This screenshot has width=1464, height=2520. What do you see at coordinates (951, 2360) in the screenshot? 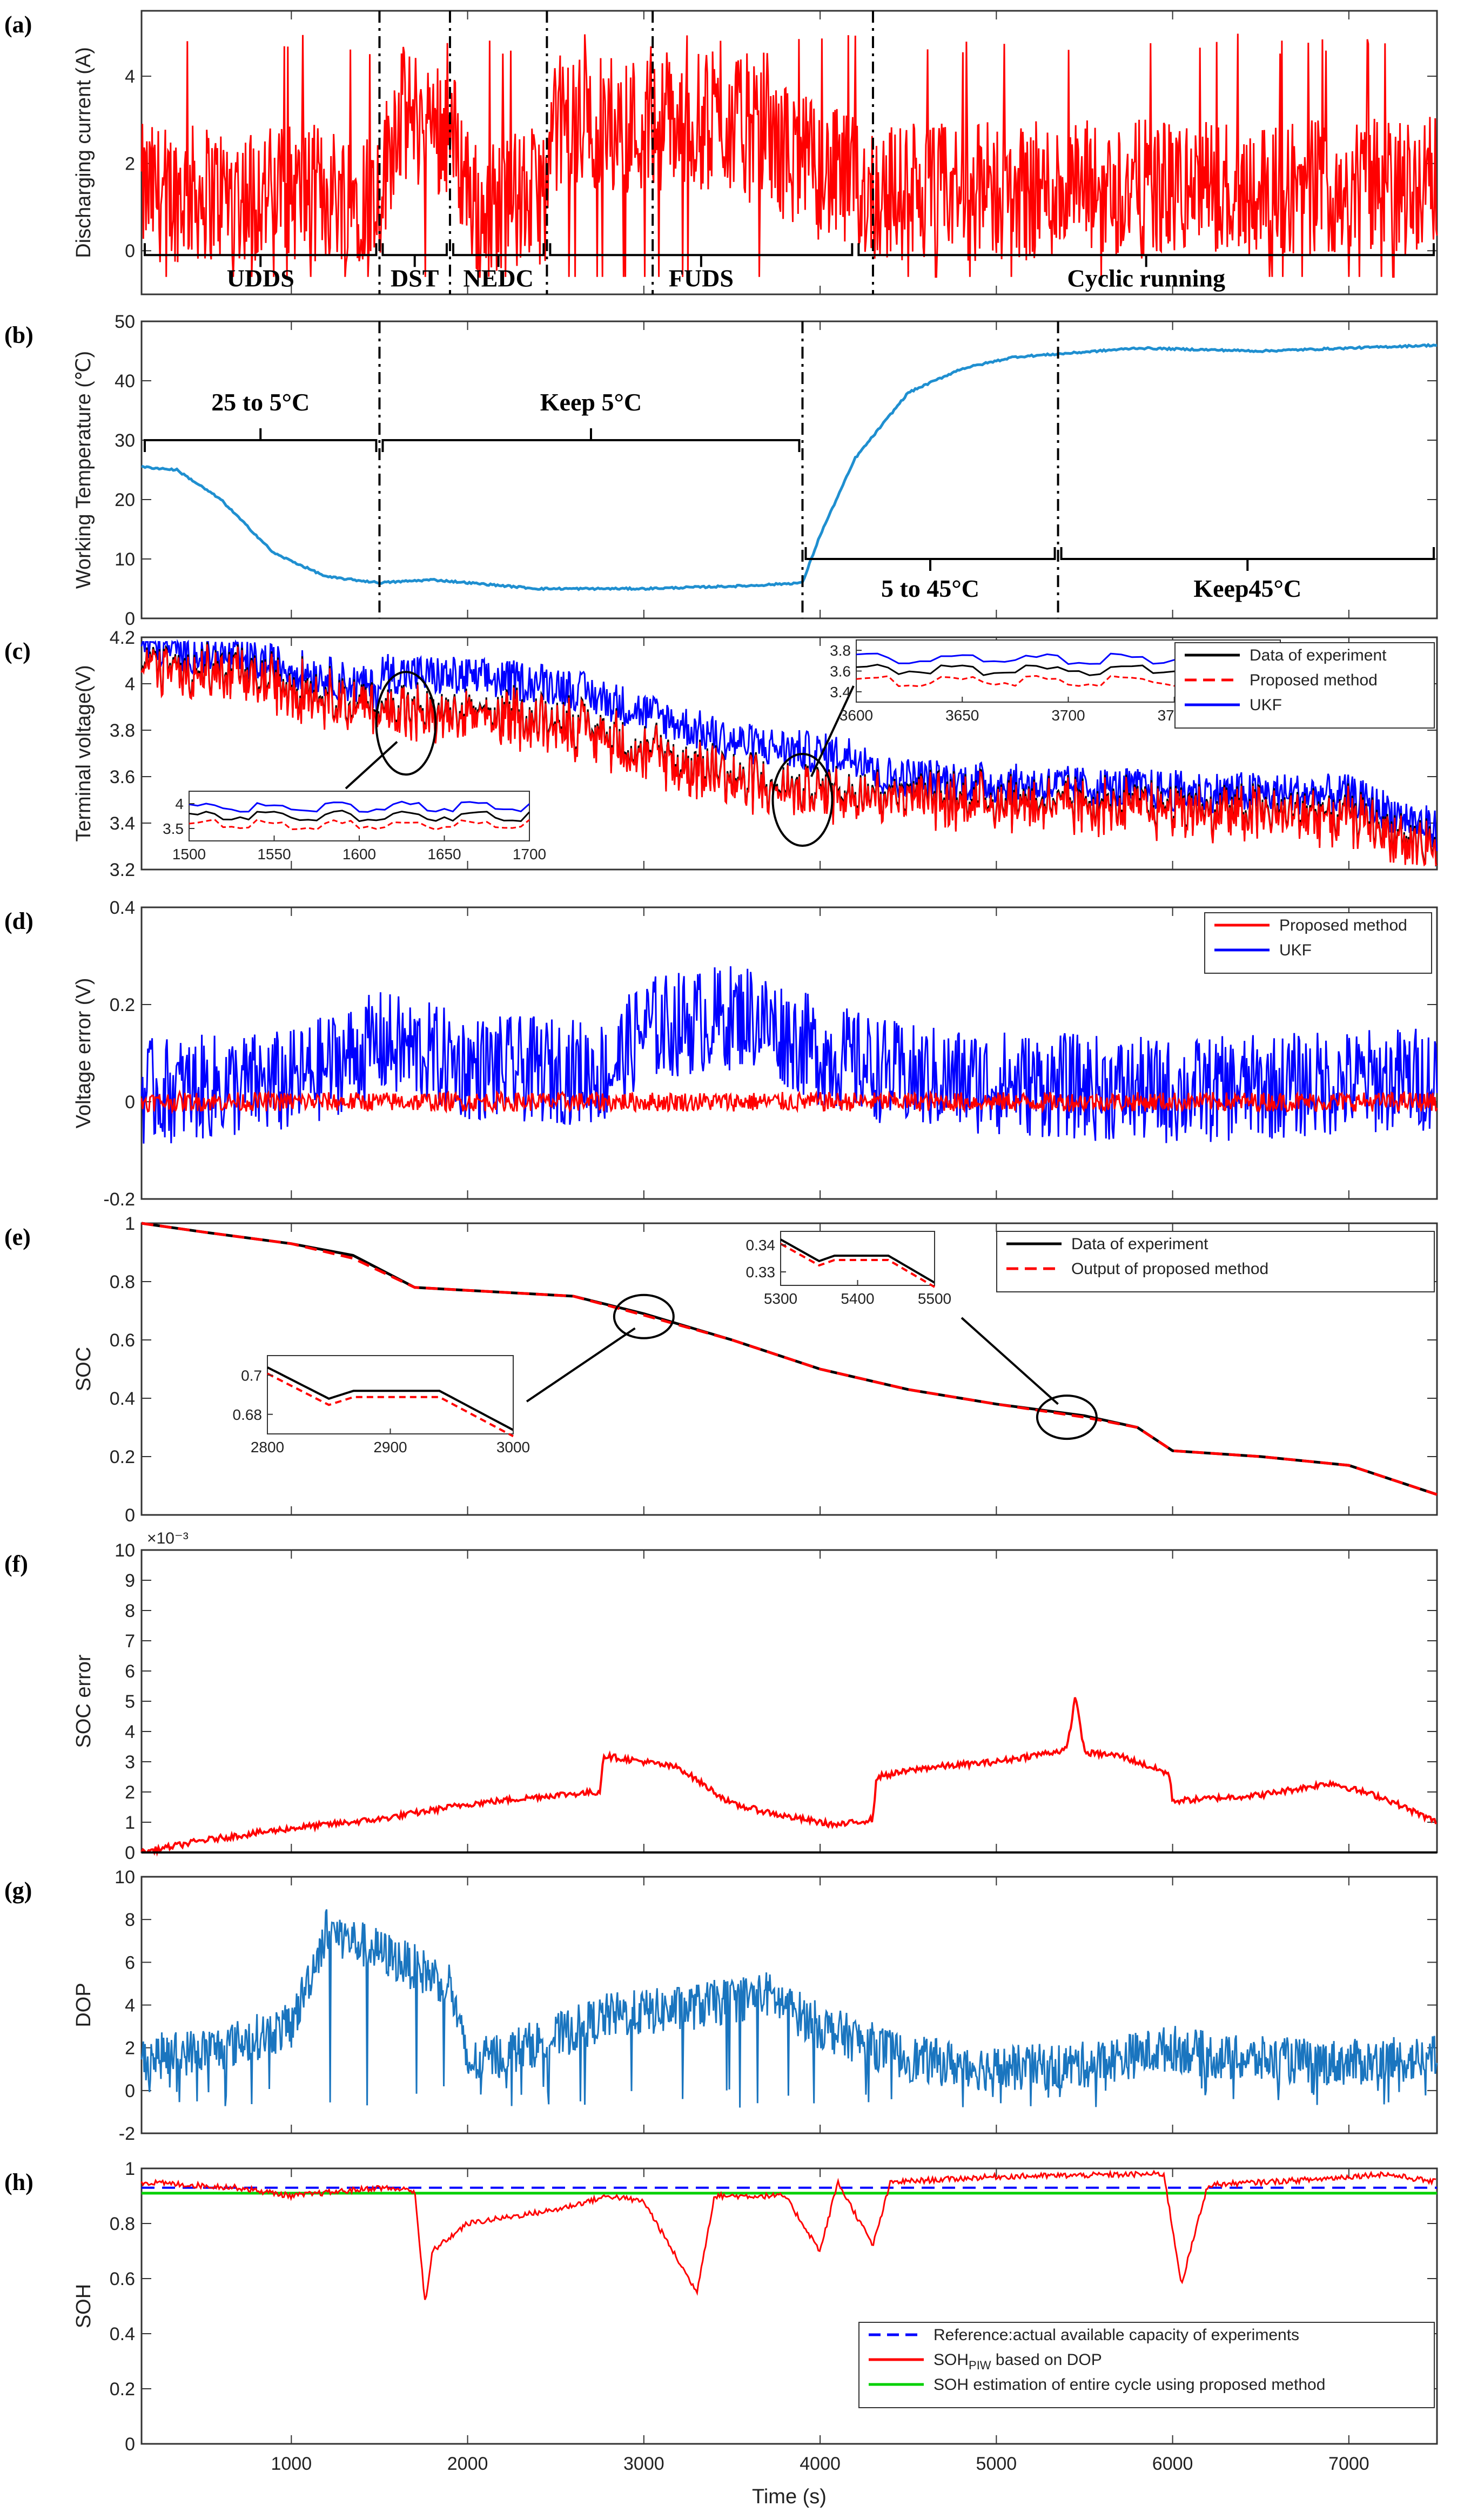
I see `legend-label-part: SOH` at bounding box center [951, 2360].